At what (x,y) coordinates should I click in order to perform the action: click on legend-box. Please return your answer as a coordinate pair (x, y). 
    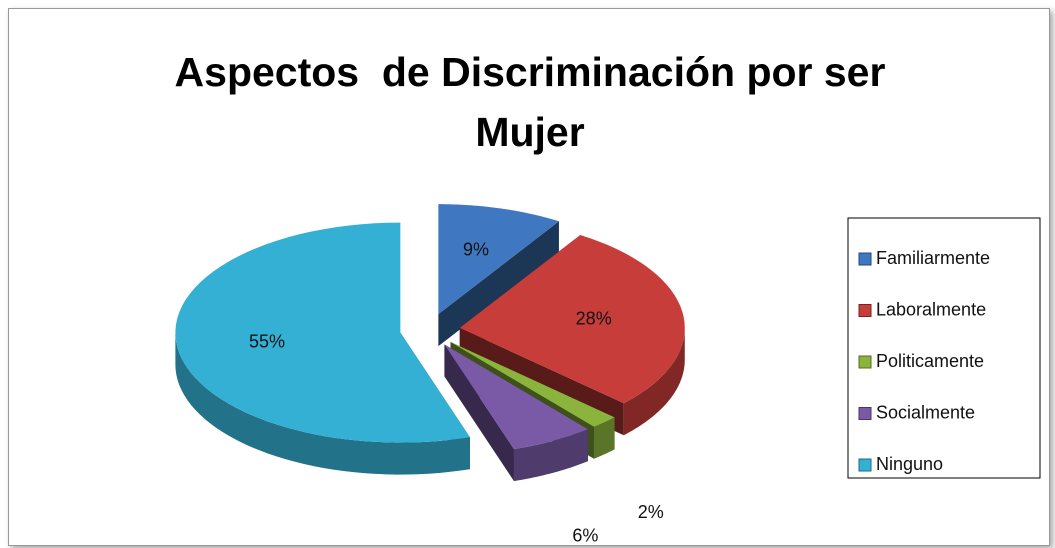
    Looking at the image, I should click on (944, 348).